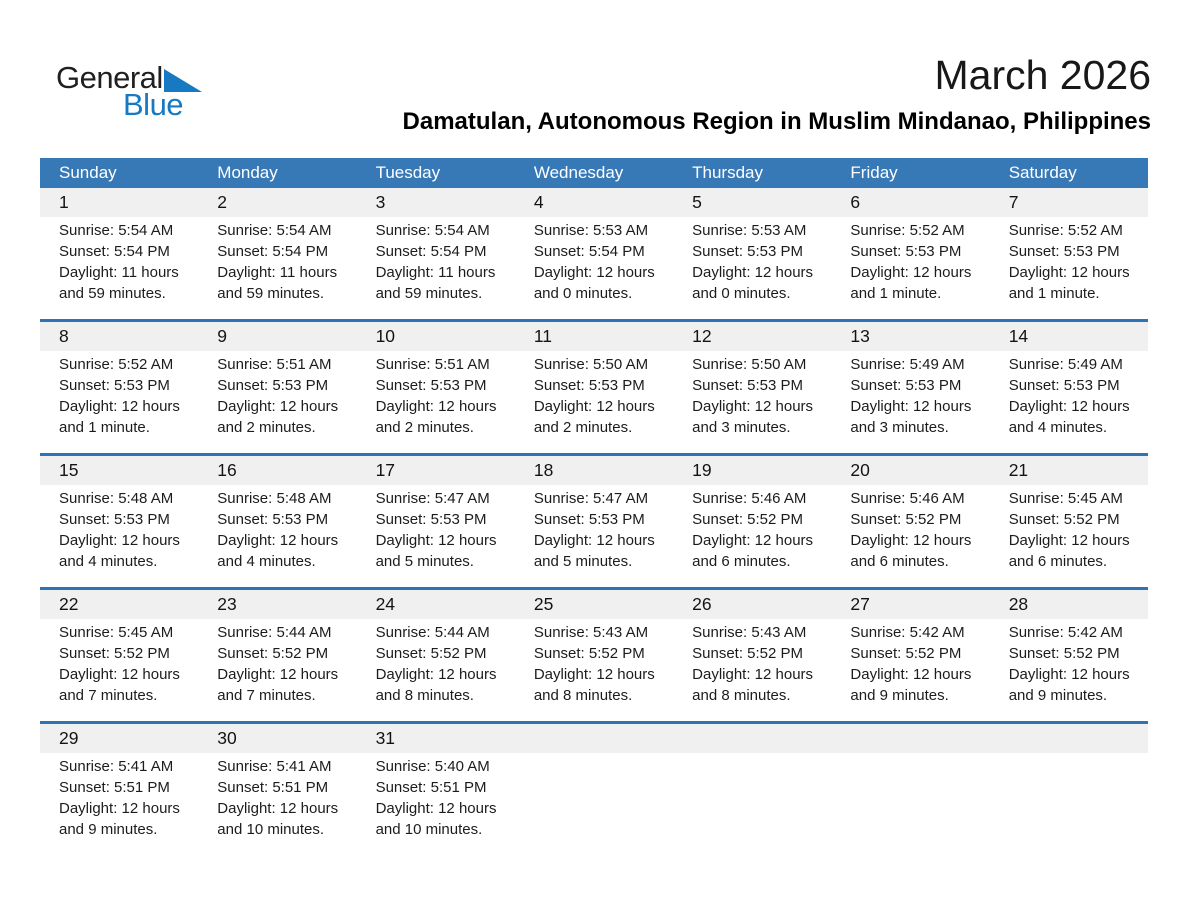 This screenshot has width=1188, height=918. What do you see at coordinates (583, 561) in the screenshot?
I see `daylight-text-cont: and 5 minutes.` at bounding box center [583, 561].